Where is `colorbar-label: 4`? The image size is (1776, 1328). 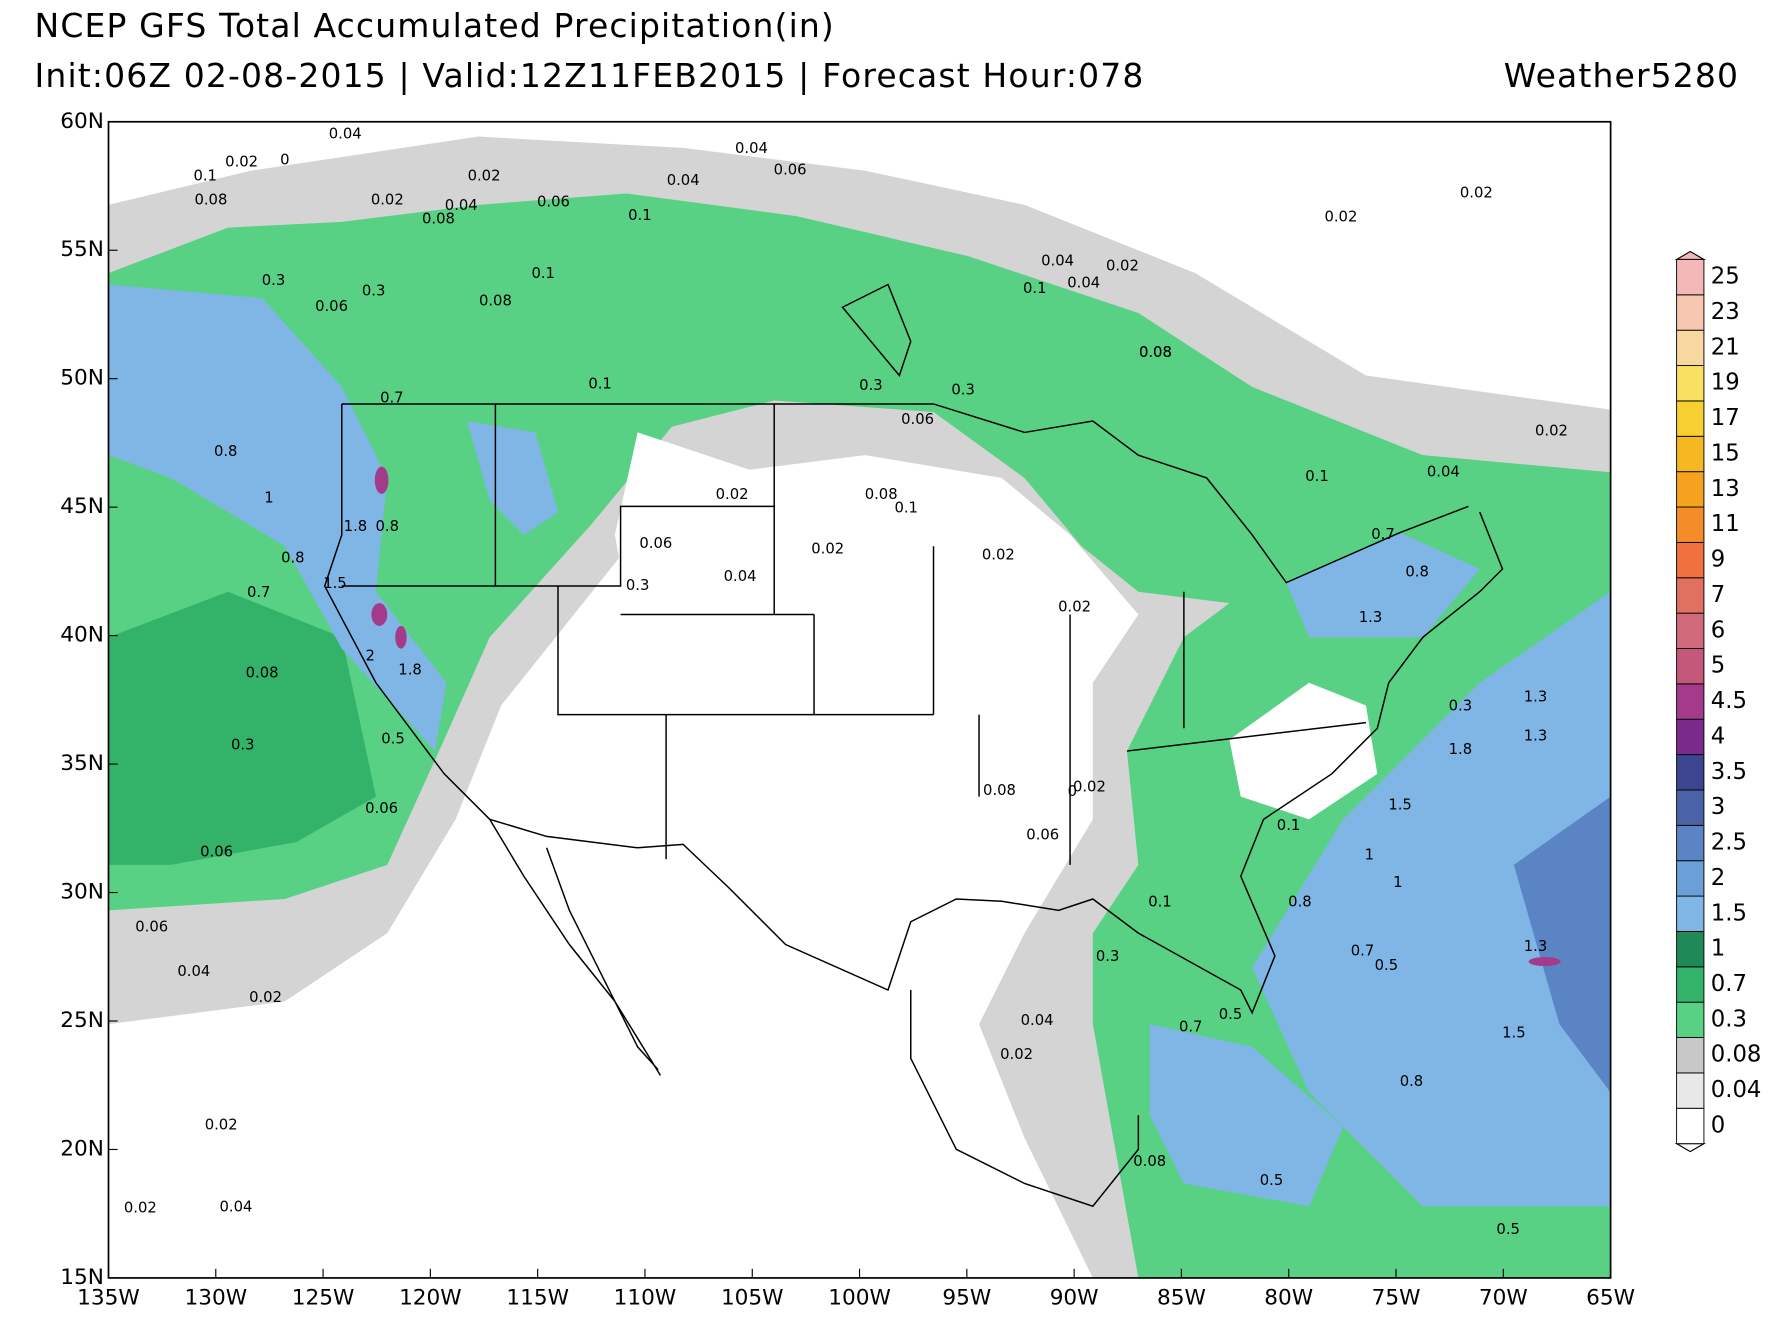
colorbar-label: 4 is located at coordinates (1718, 736).